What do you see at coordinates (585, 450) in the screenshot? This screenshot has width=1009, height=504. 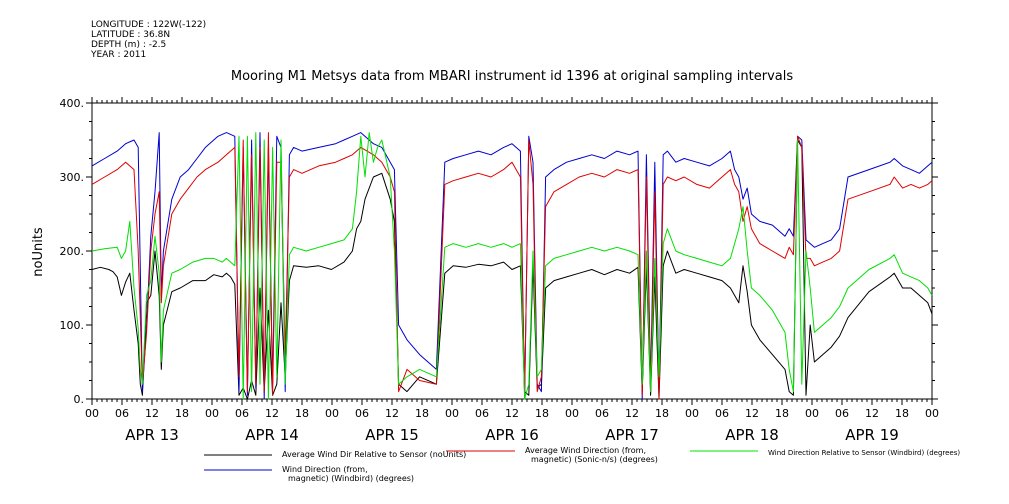 I see `legend-label-avg_wind_dir: Average Wind Direction (from,` at bounding box center [585, 450].